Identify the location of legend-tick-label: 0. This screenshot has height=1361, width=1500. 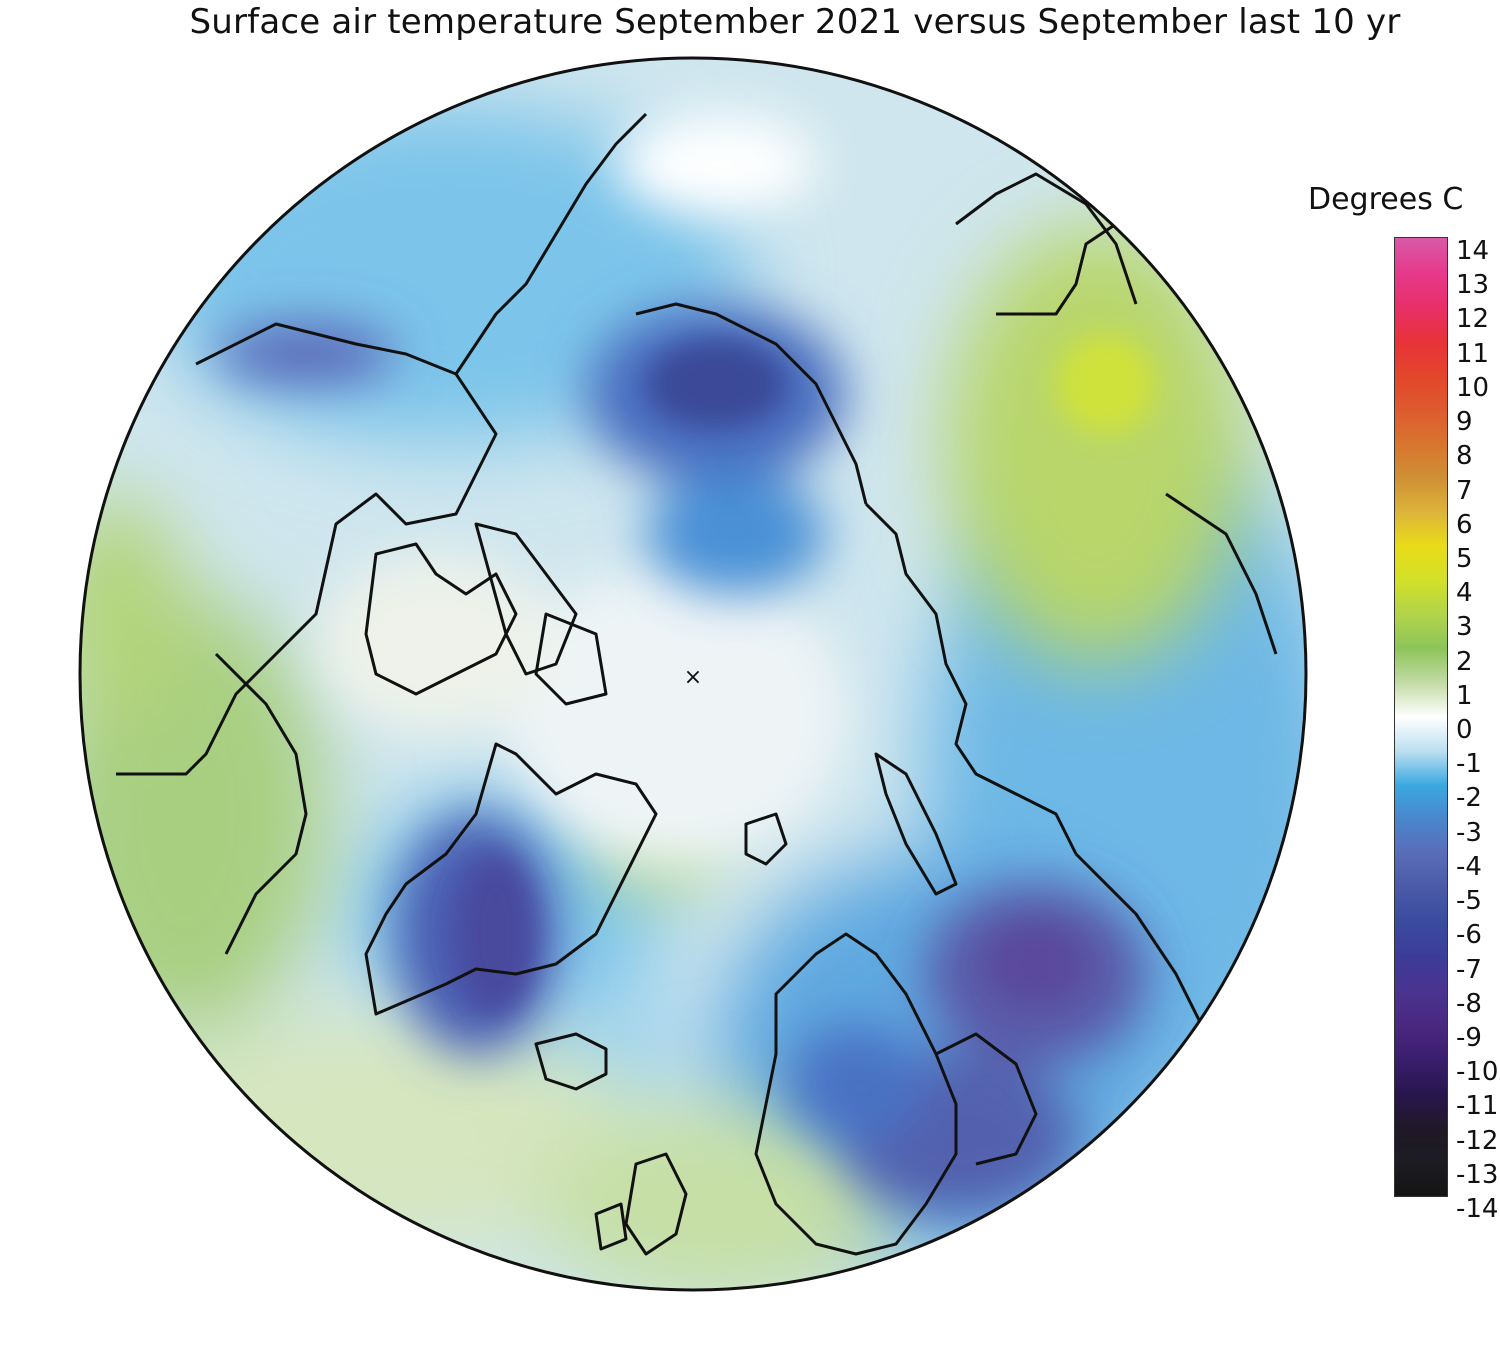
(1464, 730).